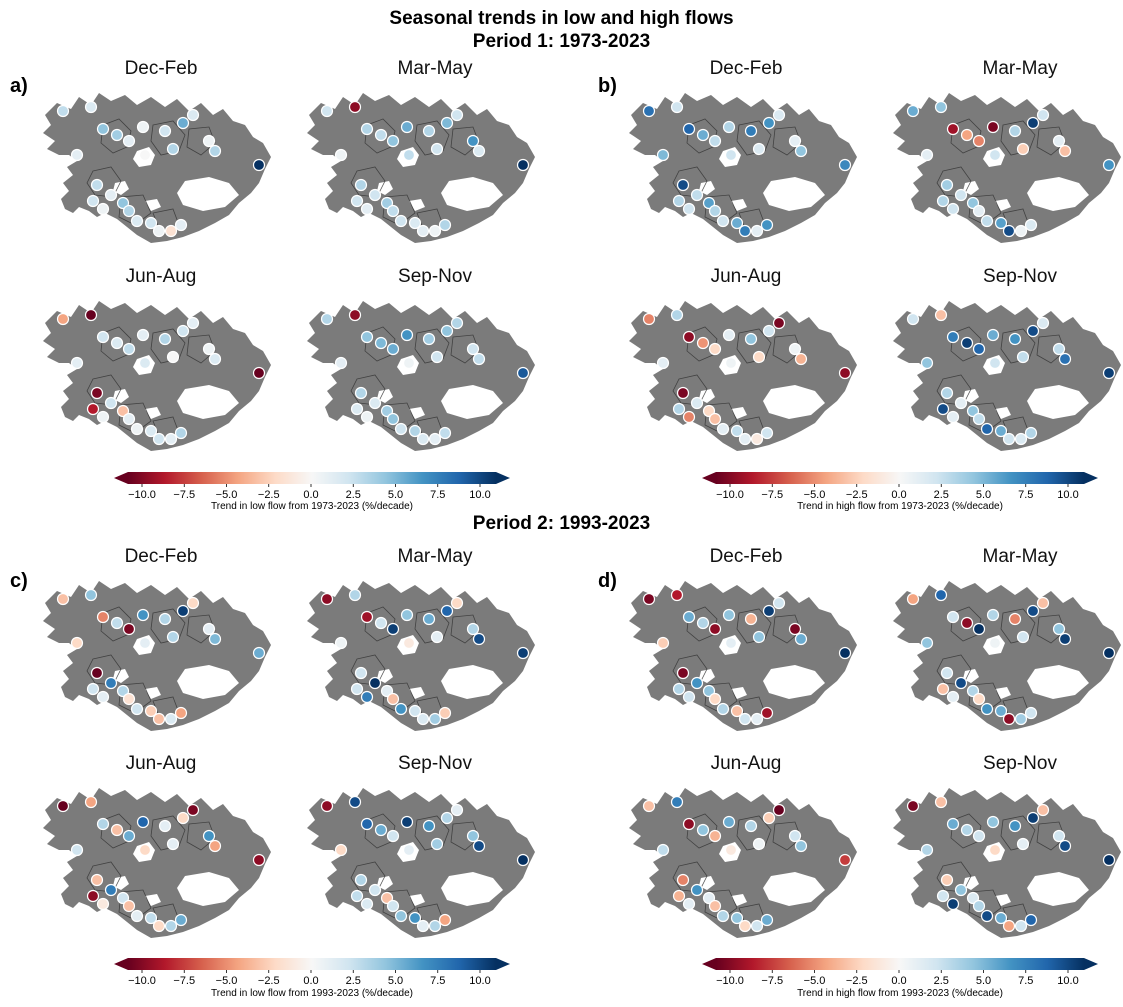  I want to click on map-d-son-catchment-outline, so click(1018, 833).